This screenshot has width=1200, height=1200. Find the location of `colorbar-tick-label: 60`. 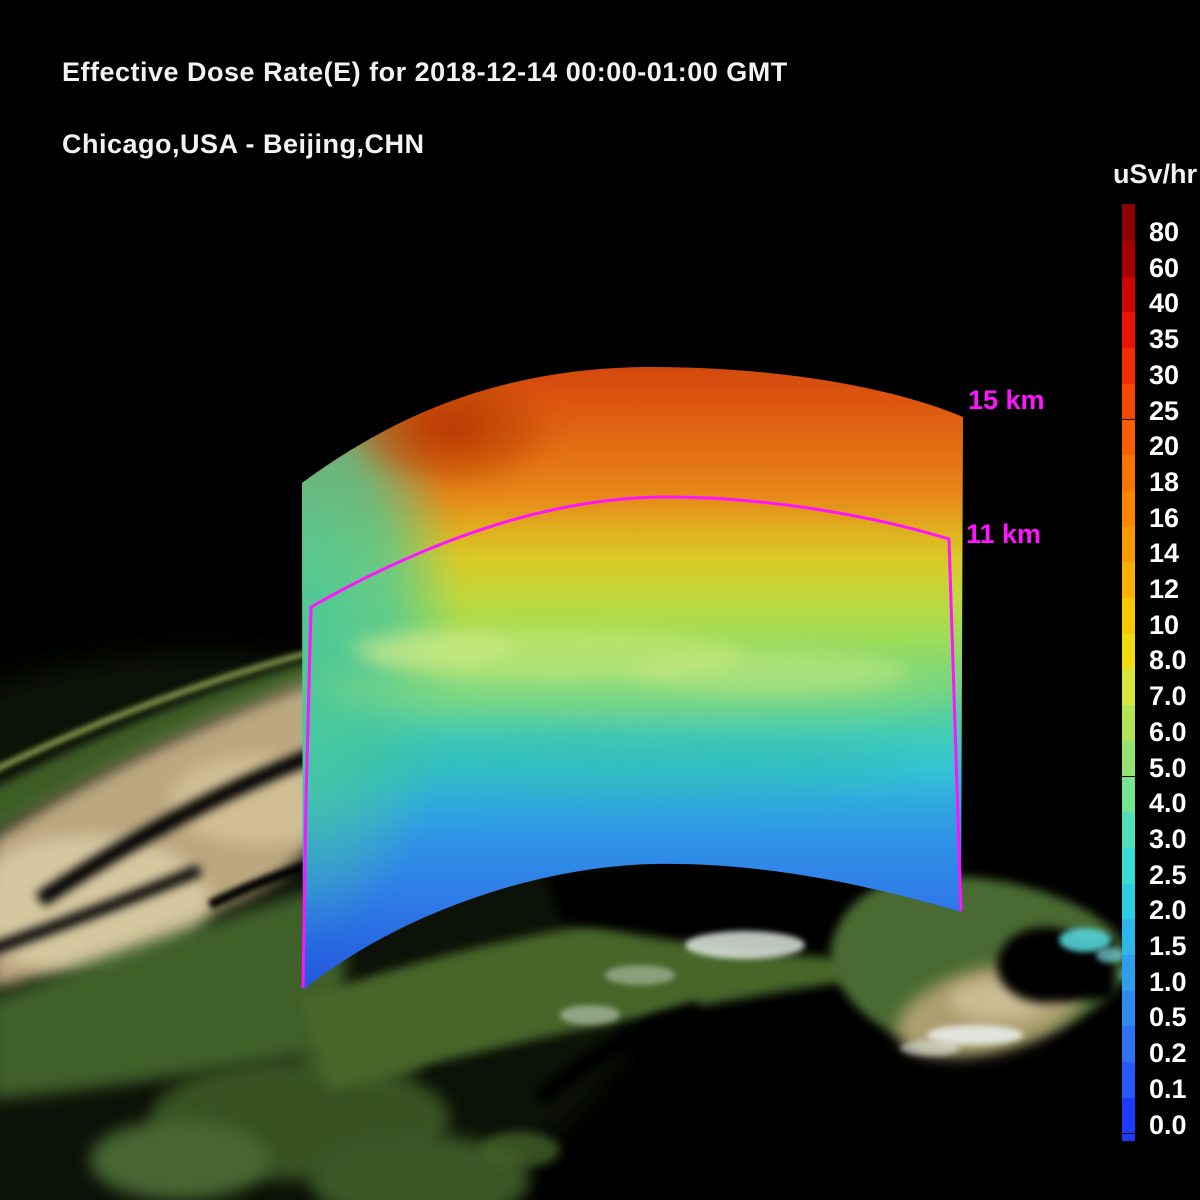

colorbar-tick-label: 60 is located at coordinates (1164, 267).